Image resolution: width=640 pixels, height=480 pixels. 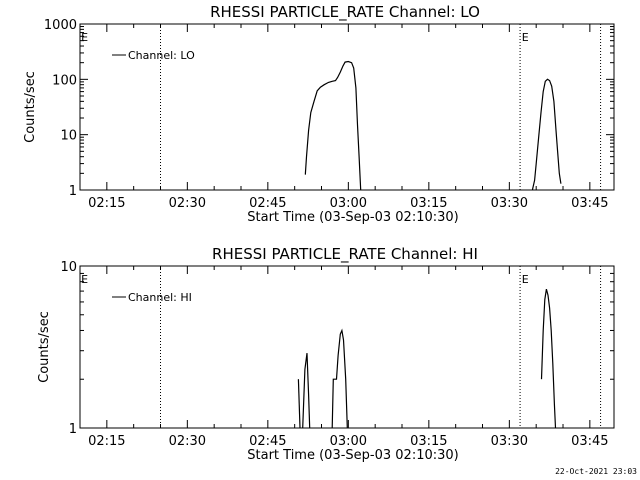 What do you see at coordinates (60, 25) in the screenshot?
I see `y-tick-label: 1000` at bounding box center [60, 25].